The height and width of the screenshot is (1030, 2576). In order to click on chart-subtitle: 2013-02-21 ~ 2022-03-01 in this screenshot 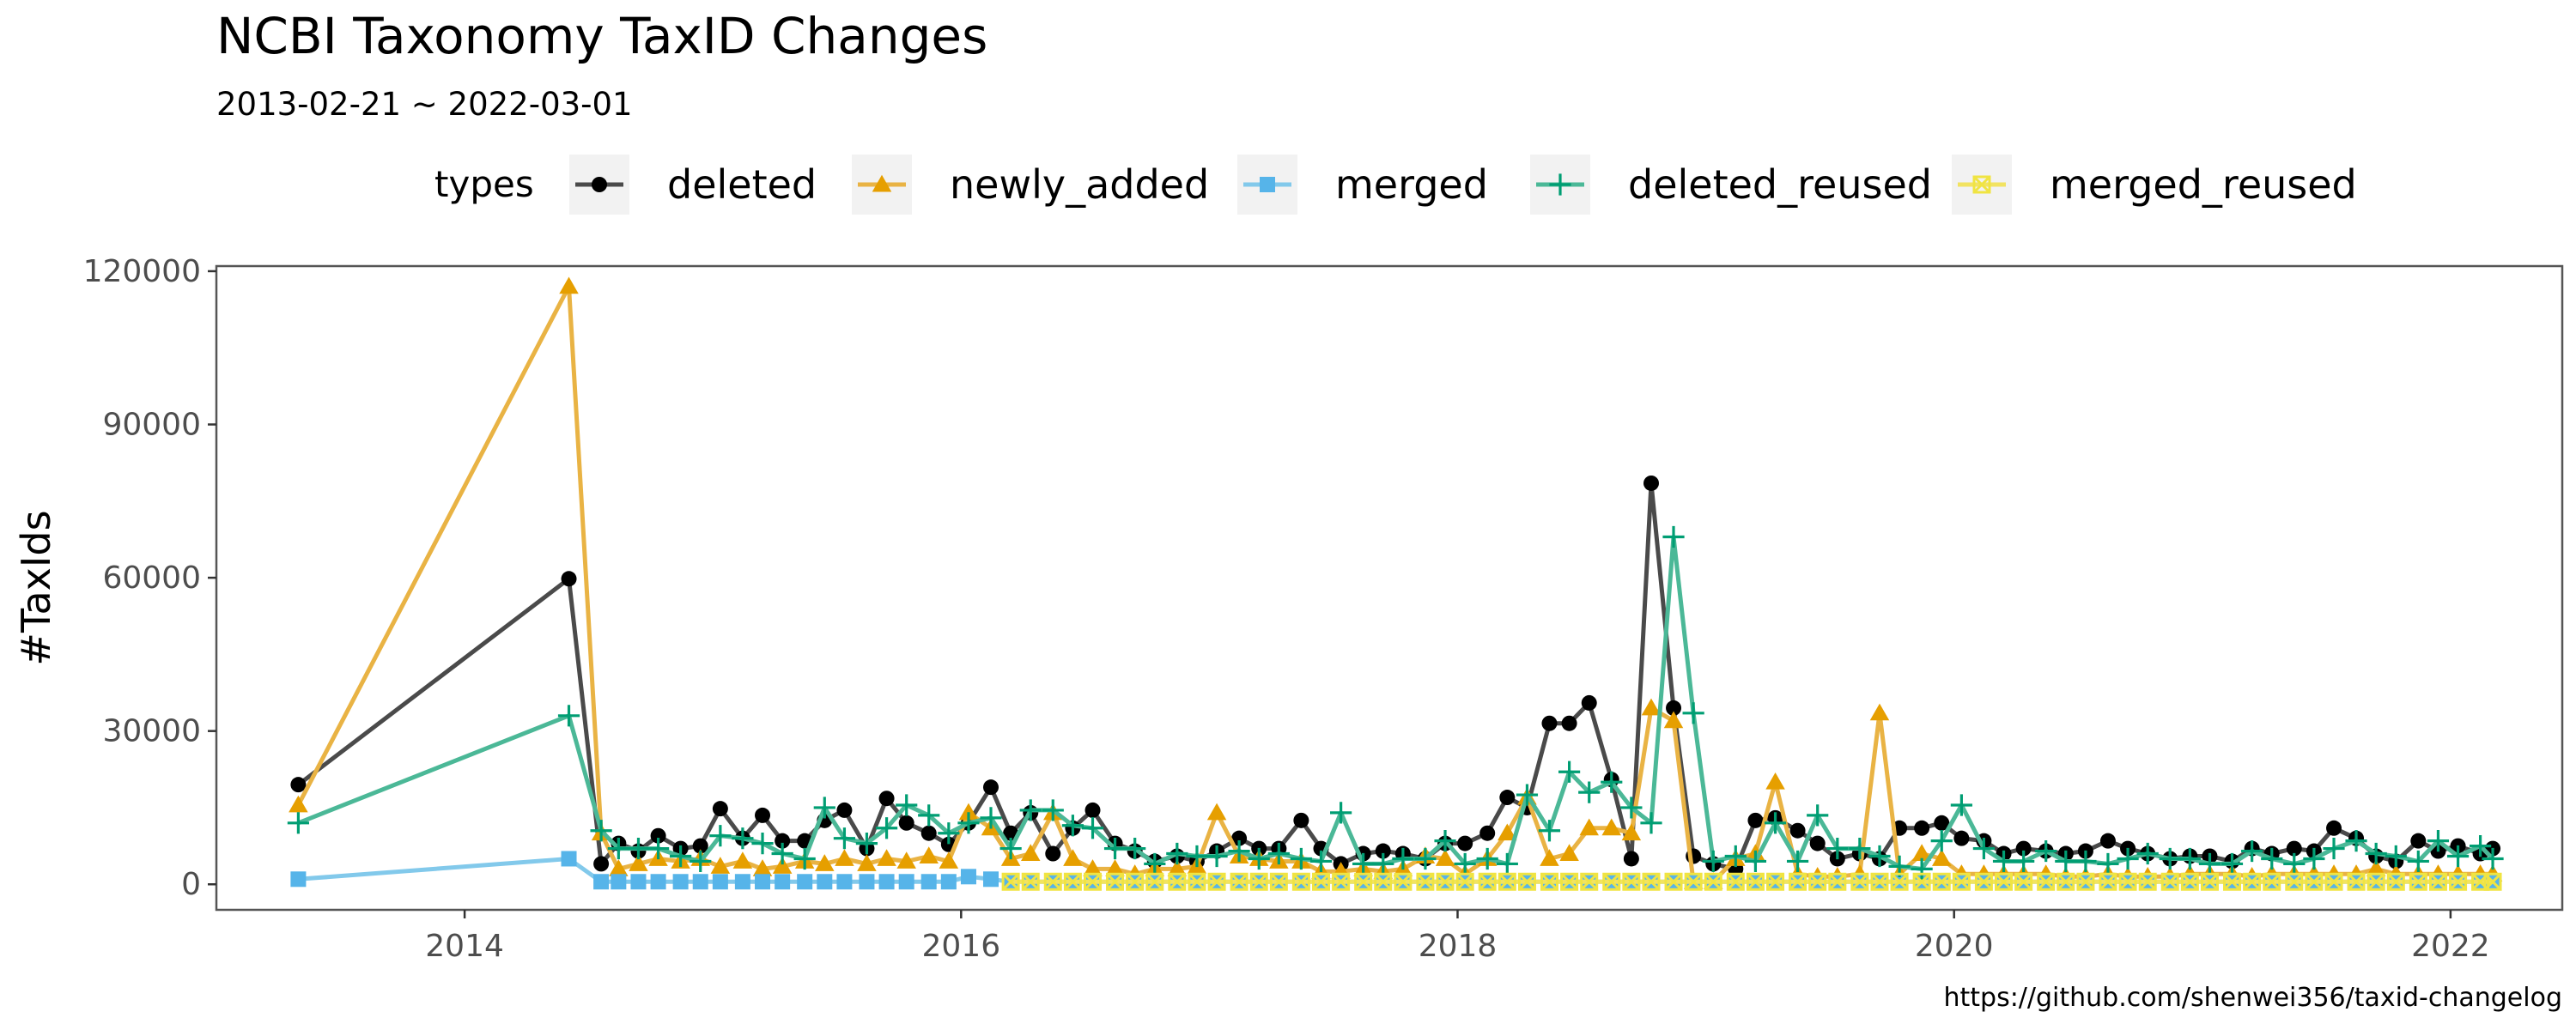, I will do `click(424, 104)`.